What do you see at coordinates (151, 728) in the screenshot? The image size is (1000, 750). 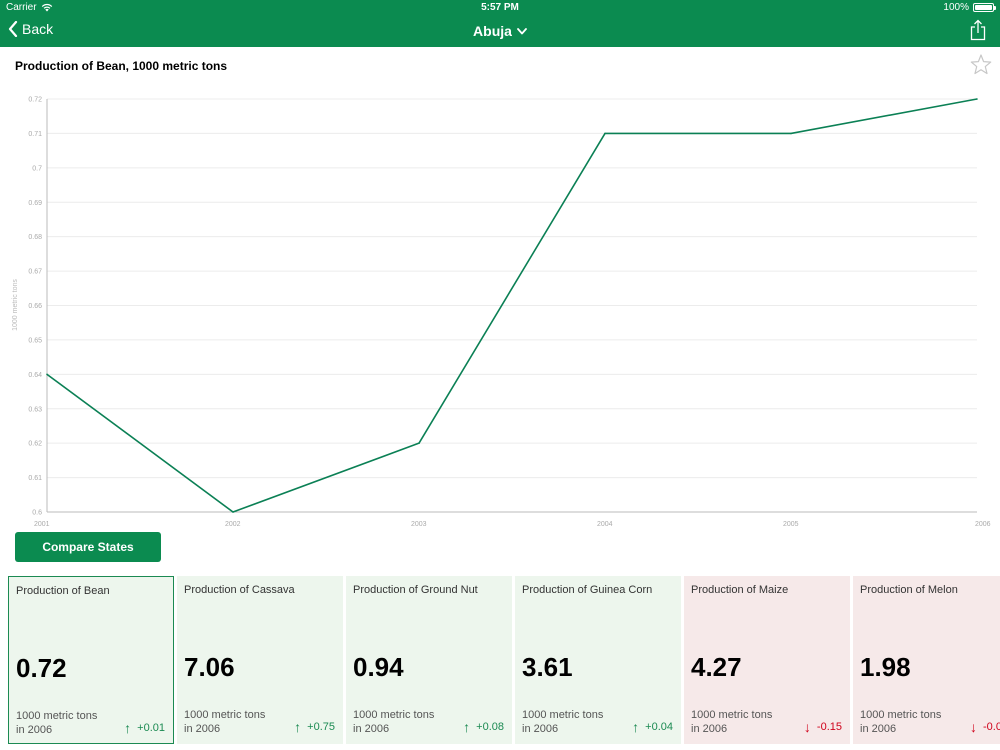 I see `card-change-value: +0.01` at bounding box center [151, 728].